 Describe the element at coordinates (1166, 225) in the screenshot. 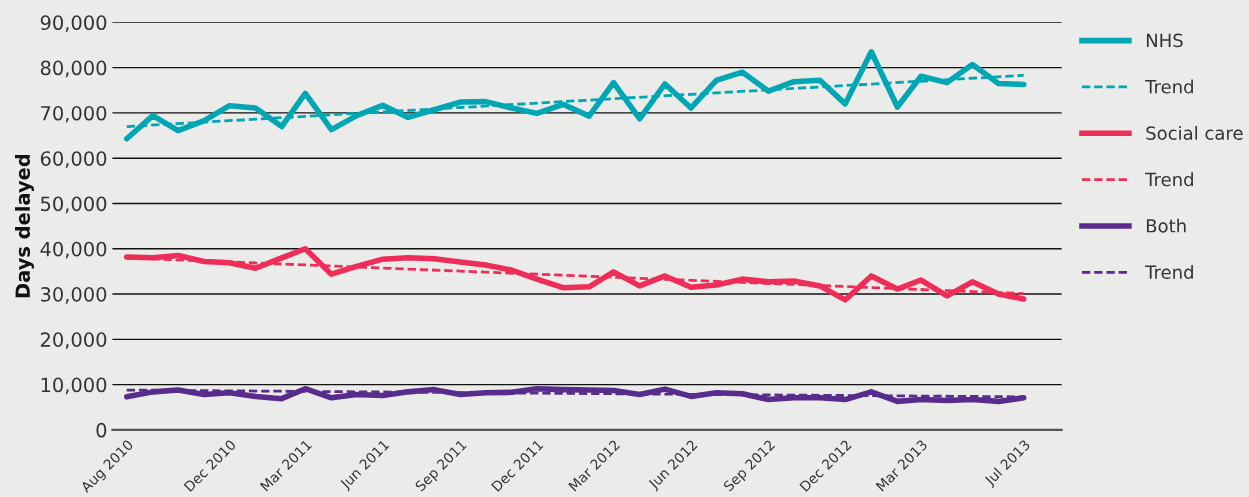

I see `legend-label: Both` at that location.